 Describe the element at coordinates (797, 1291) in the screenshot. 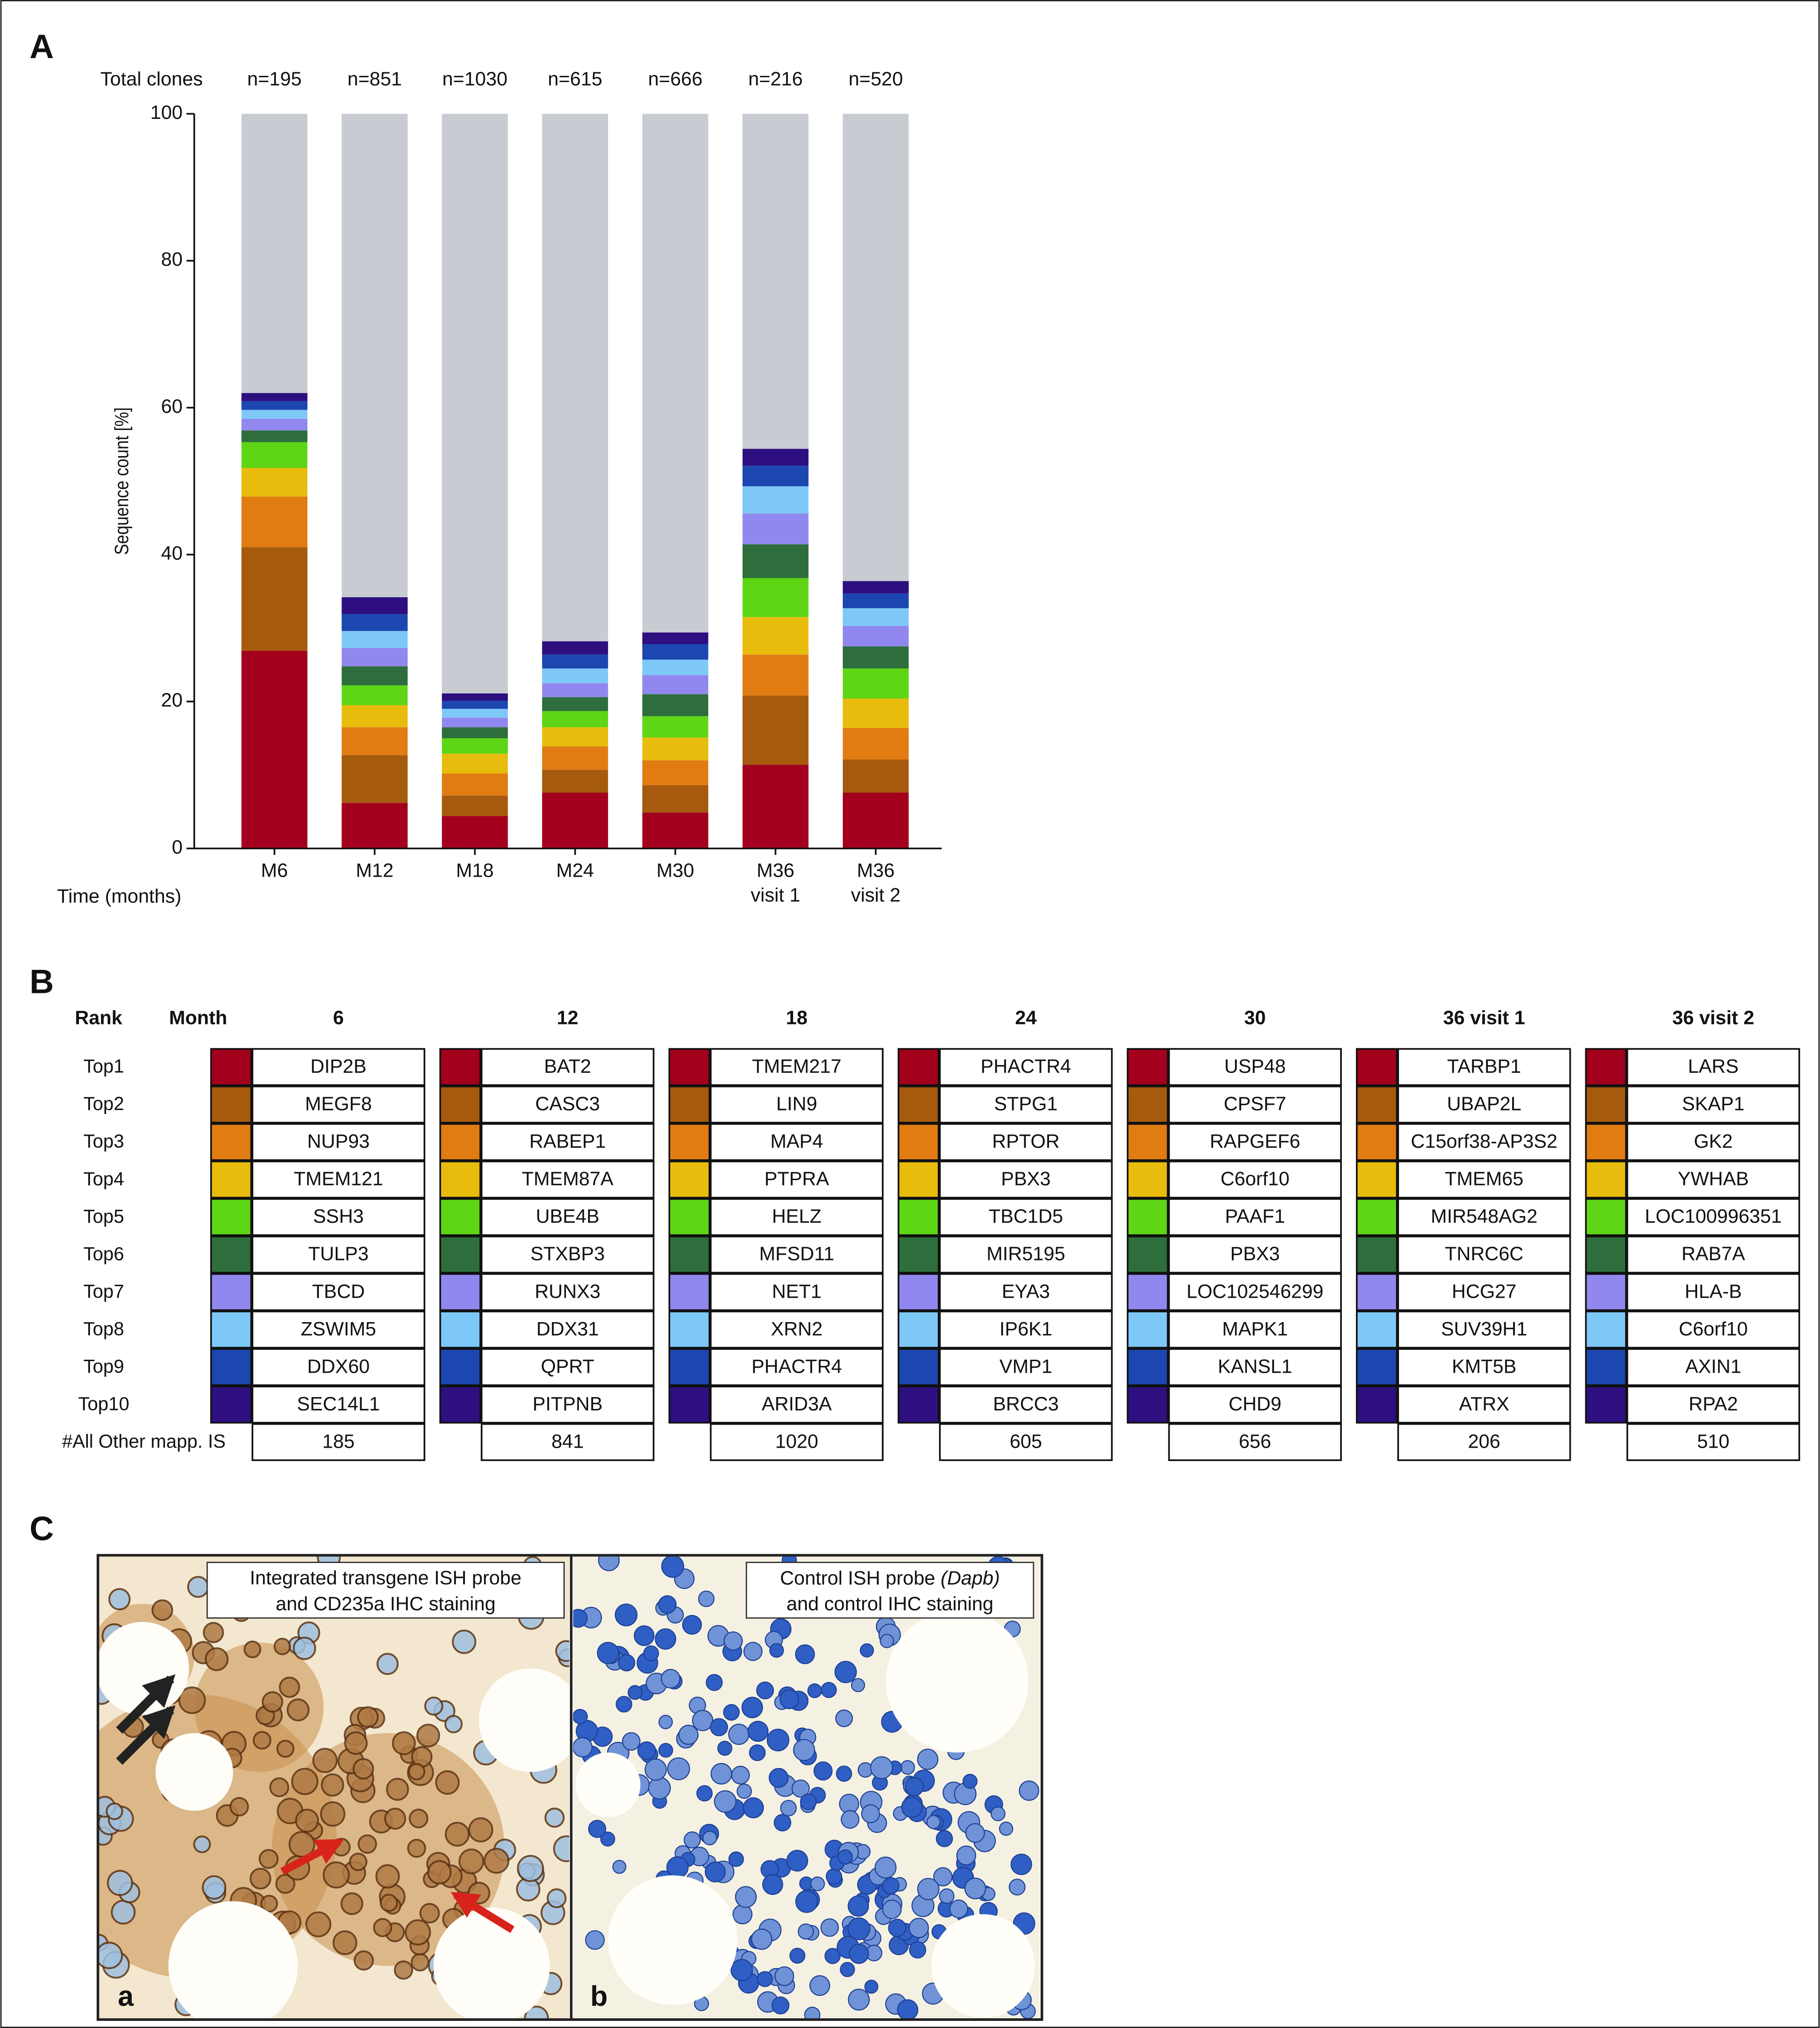

I see `gene-name: NET1` at that location.